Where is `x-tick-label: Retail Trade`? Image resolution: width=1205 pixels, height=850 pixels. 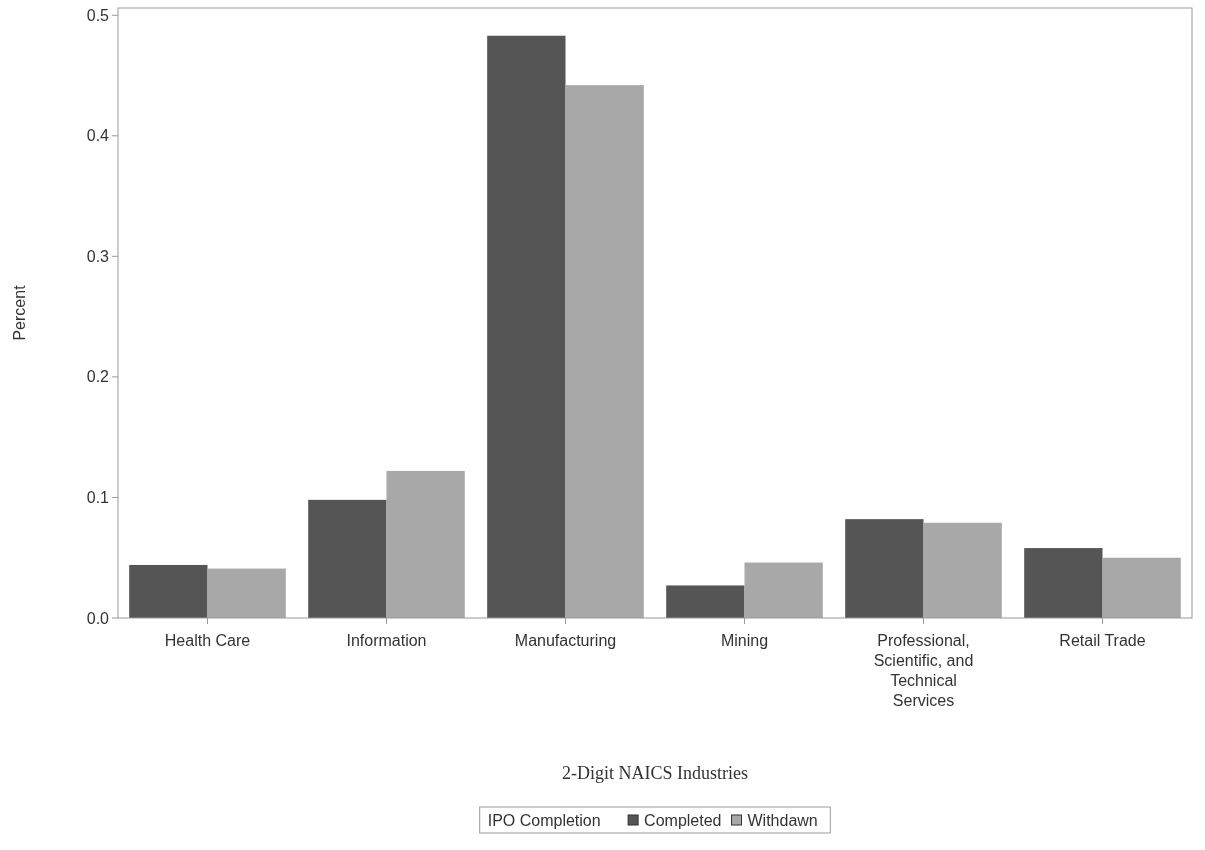
x-tick-label: Retail Trade is located at coordinates (1102, 640).